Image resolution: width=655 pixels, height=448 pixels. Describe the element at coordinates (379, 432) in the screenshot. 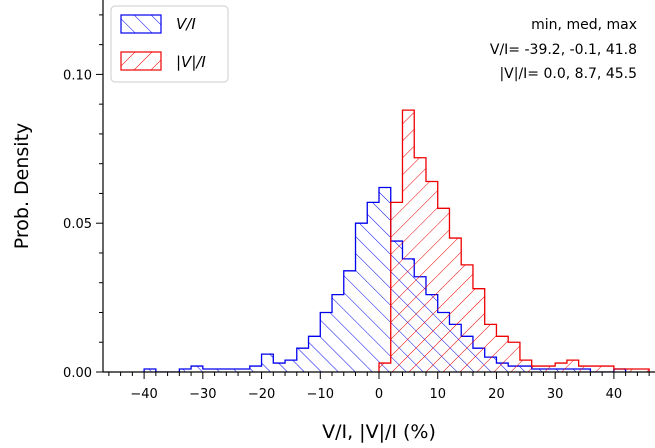

I see `x-axis-label: V/I, |V|/I (%)` at that location.